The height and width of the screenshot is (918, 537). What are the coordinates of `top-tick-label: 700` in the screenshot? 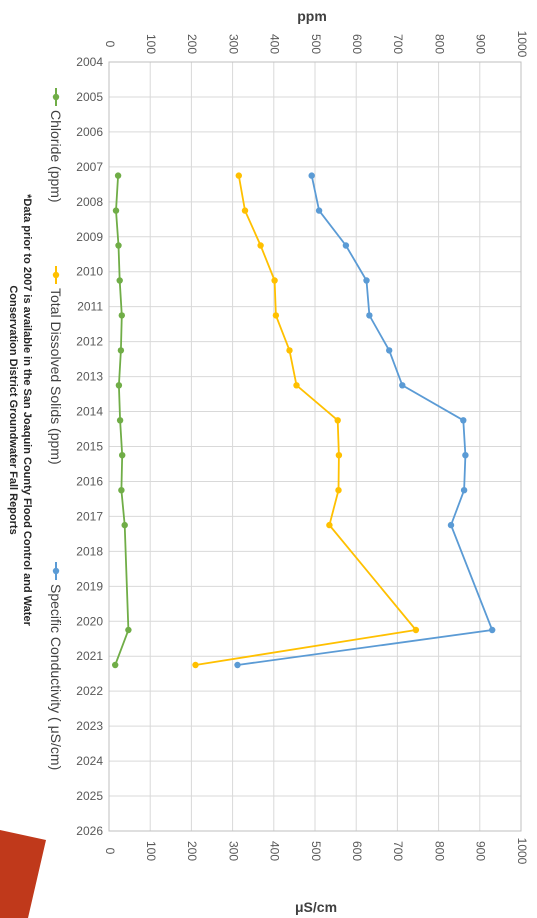 It's located at (398, 44).